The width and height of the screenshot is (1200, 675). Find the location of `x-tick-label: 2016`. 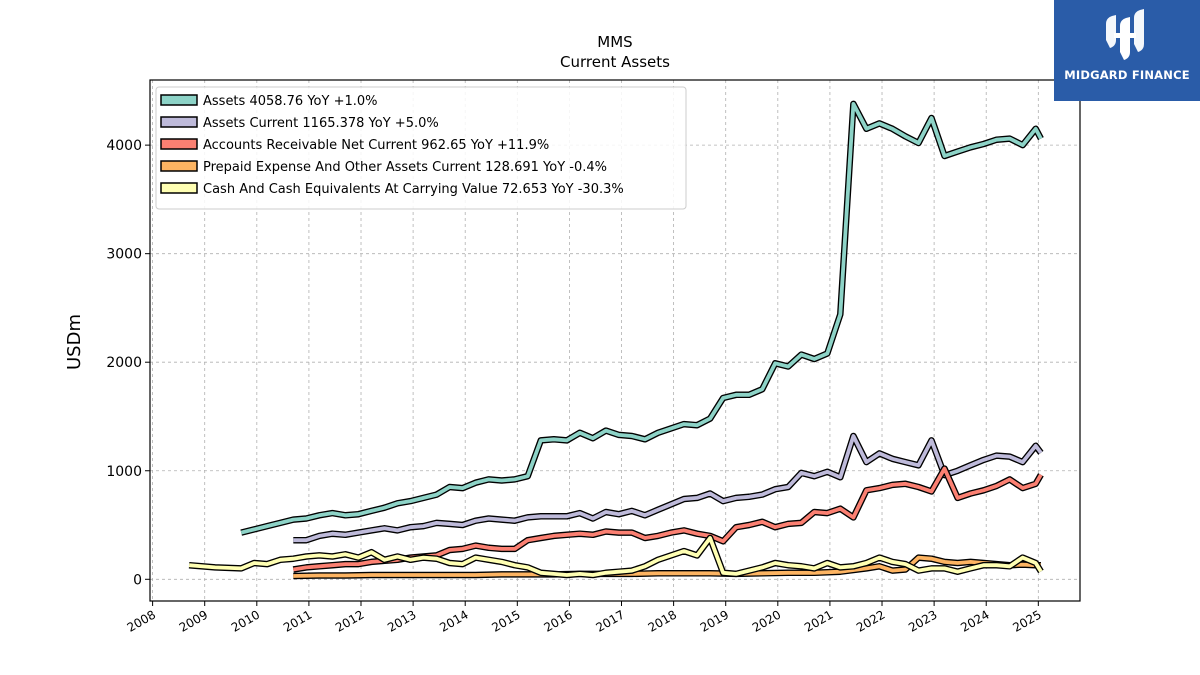

x-tick-label: 2016 is located at coordinates (557, 620).